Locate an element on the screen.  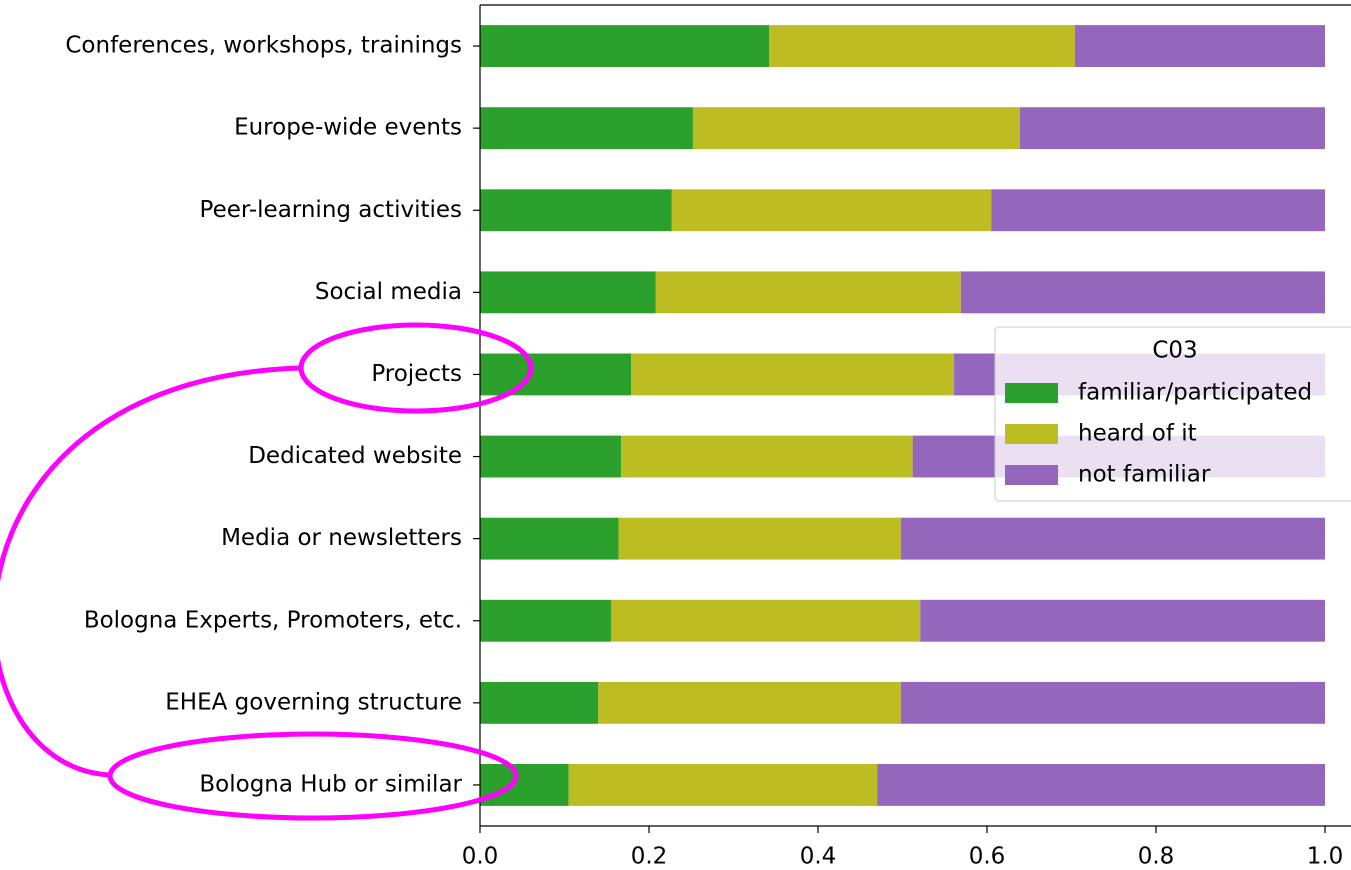
x-tick-label: 0.4 is located at coordinates (818, 857).